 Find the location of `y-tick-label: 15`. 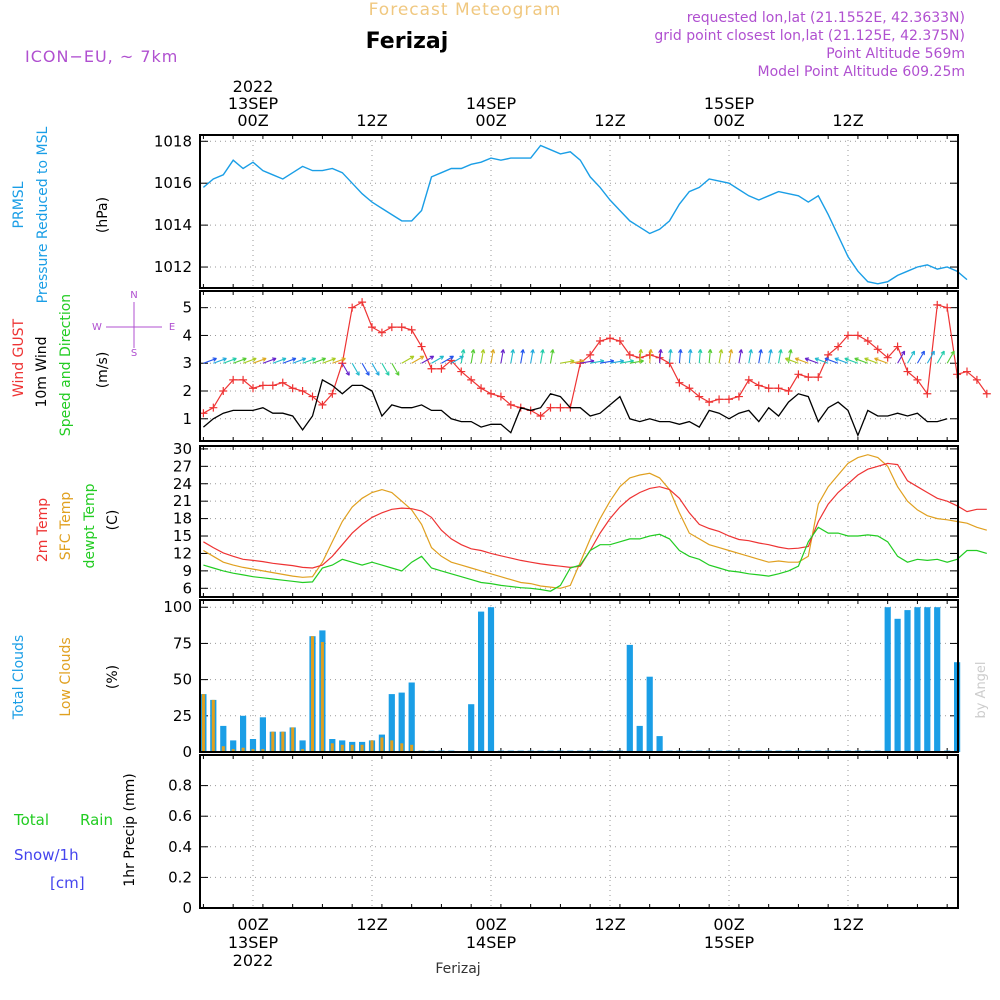

y-tick-label: 15 is located at coordinates (182, 536).